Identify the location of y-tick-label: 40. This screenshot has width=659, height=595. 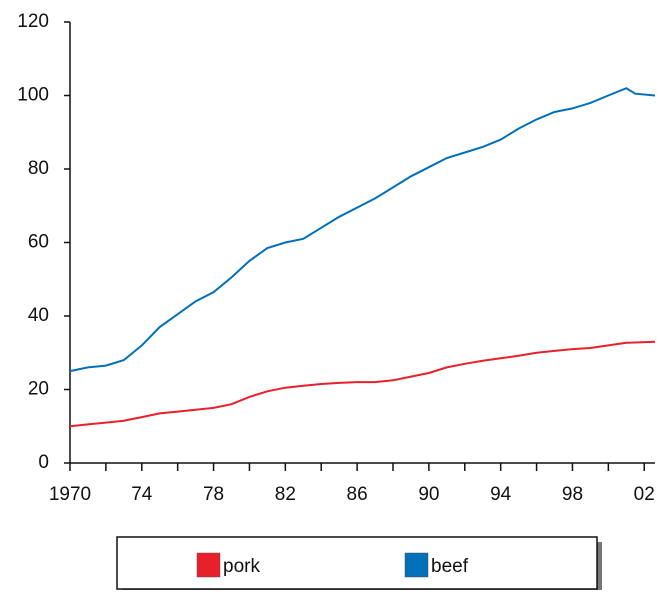
(38, 315).